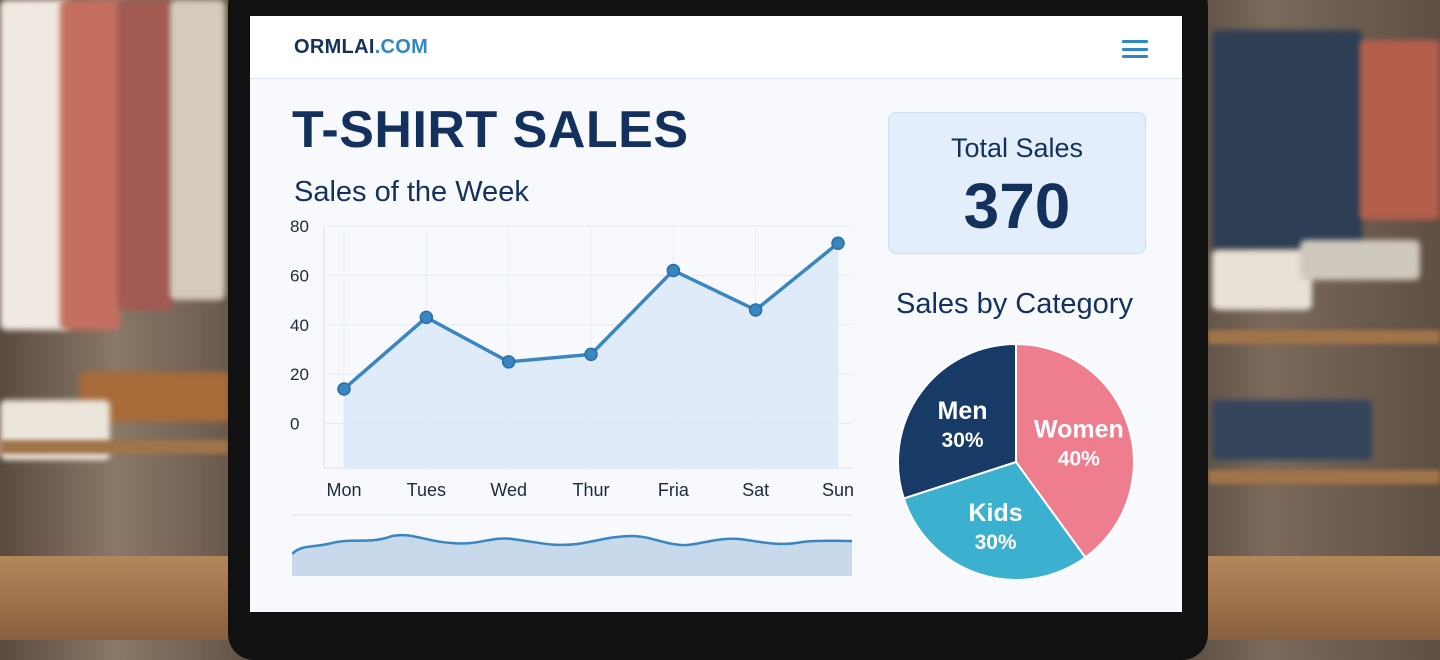  I want to click on pie-label: Kids, so click(995, 513).